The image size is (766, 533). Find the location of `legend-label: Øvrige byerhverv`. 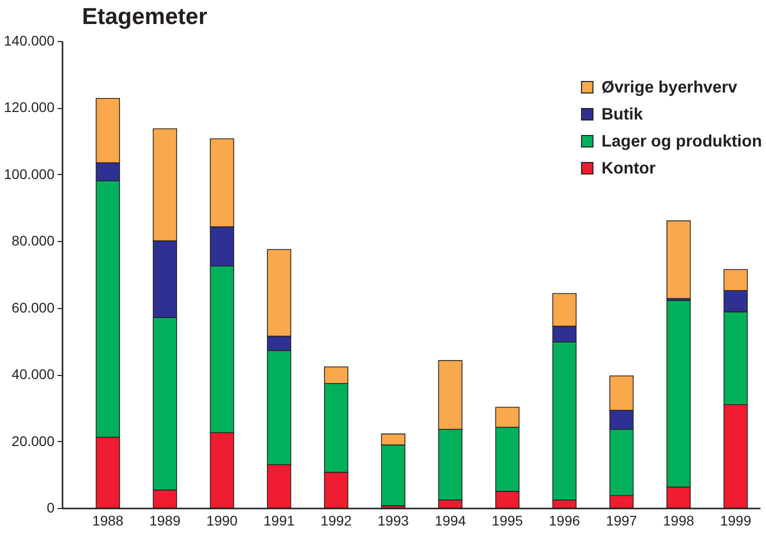

legend-label: Øvrige byerhverv is located at coordinates (670, 87).